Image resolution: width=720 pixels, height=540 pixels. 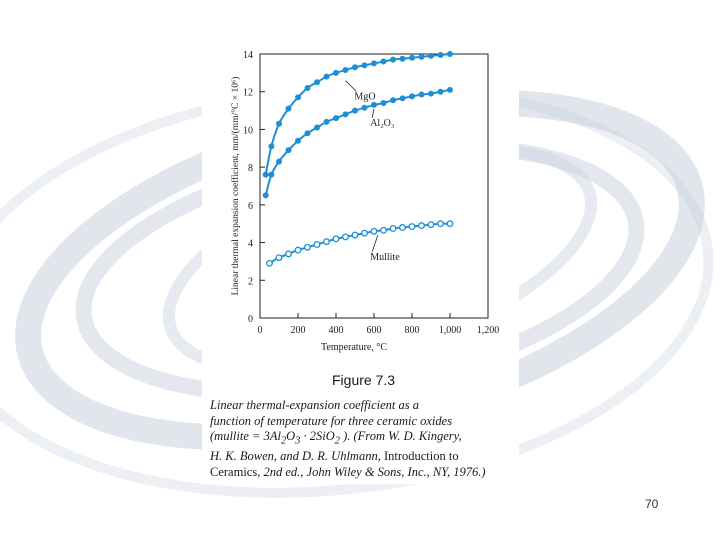 I want to click on y-tick-label: 0, so click(x=250, y=319).